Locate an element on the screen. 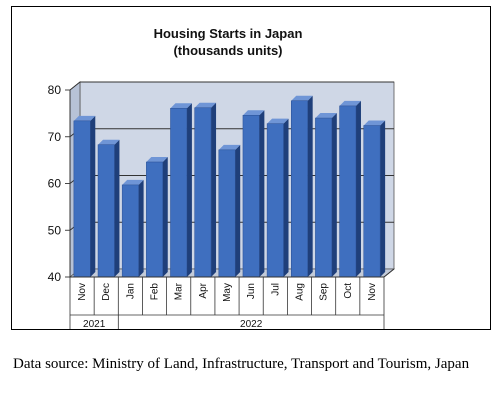 The width and height of the screenshot is (501, 407). year-label-2021: 2021 is located at coordinates (94, 324).